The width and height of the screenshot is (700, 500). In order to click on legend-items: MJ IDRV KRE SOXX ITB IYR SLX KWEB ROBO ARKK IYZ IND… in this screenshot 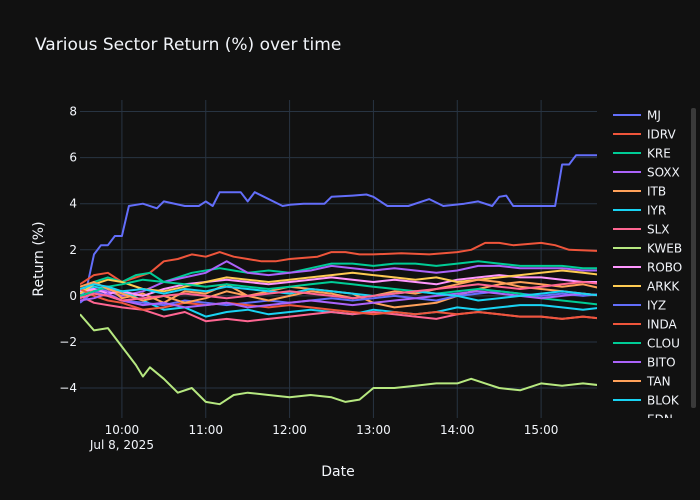, I will do `click(647, 268)`.